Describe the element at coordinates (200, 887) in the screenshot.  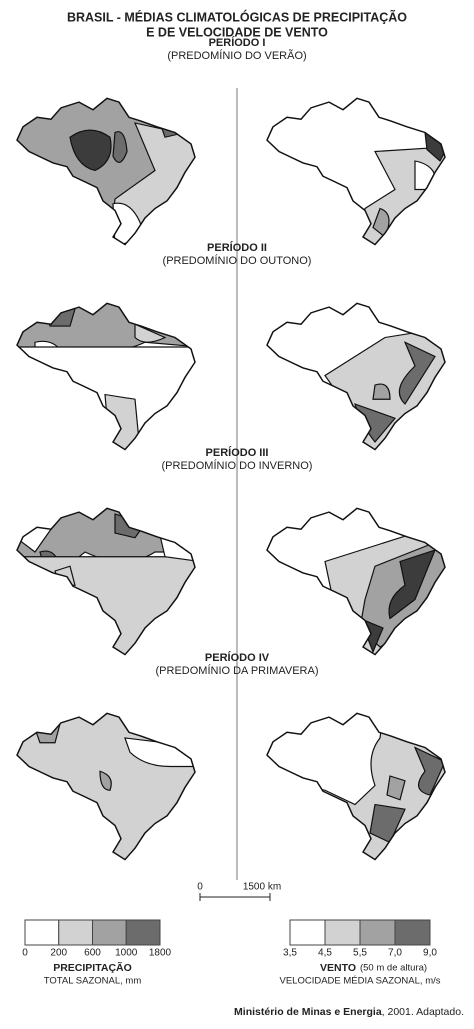
I see `scale-label: 0` at that location.